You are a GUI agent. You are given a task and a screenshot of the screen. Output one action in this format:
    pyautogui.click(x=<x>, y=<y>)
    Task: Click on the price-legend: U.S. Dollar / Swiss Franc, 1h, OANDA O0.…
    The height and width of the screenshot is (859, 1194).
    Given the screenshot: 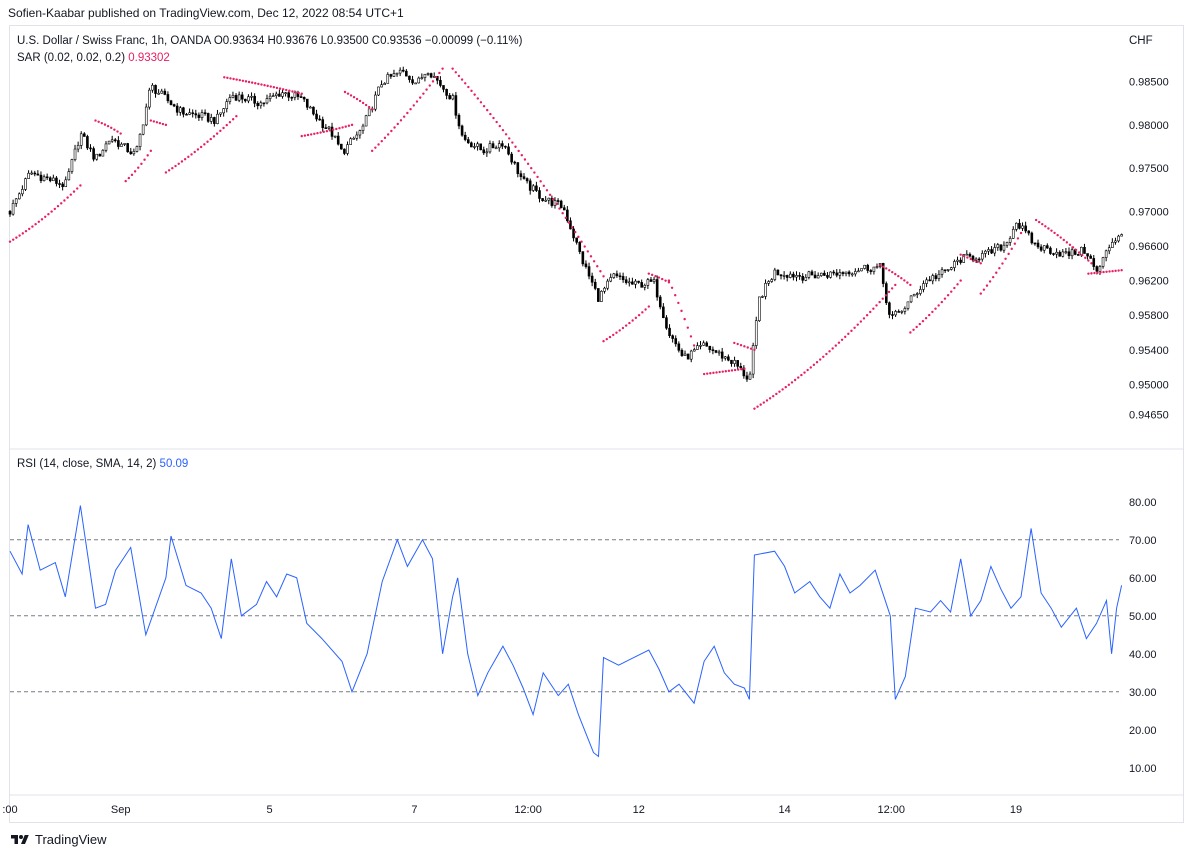 What is the action you would take?
    pyautogui.click(x=269, y=41)
    